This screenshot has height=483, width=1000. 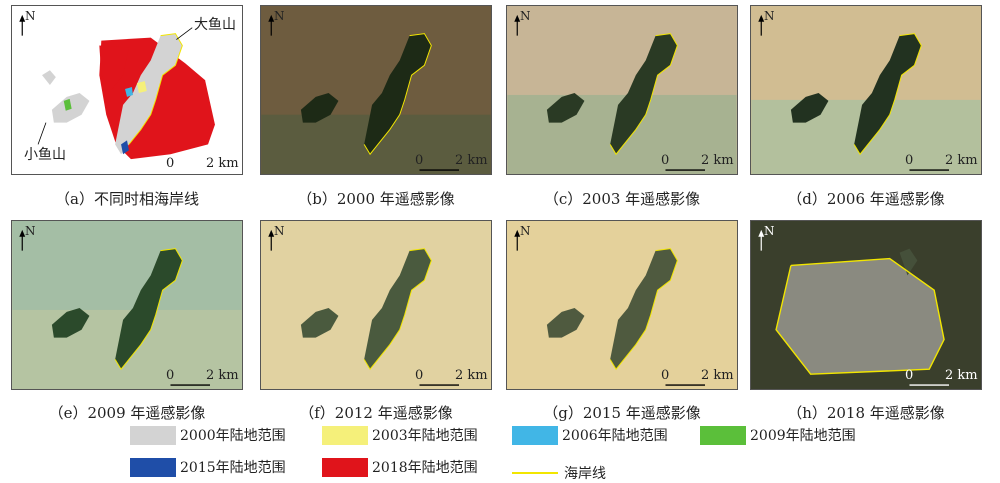 What do you see at coordinates (866, 90) in the screenshot?
I see `panel-d-imagery: N 0 2 km` at bounding box center [866, 90].